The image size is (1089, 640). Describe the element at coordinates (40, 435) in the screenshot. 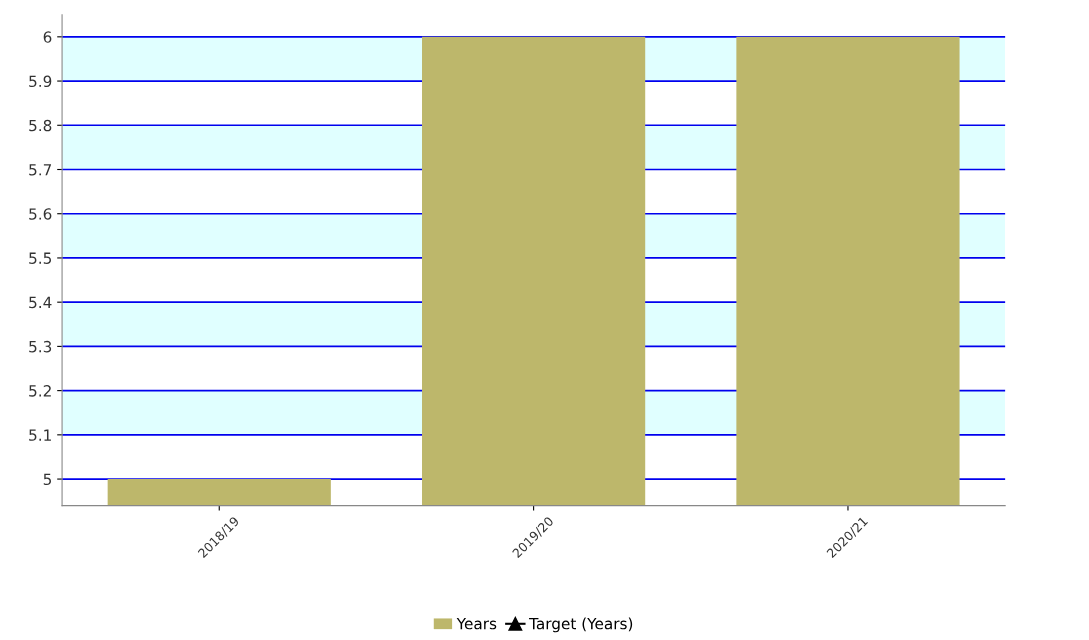

I see `y-tick-label: 5.1` at that location.